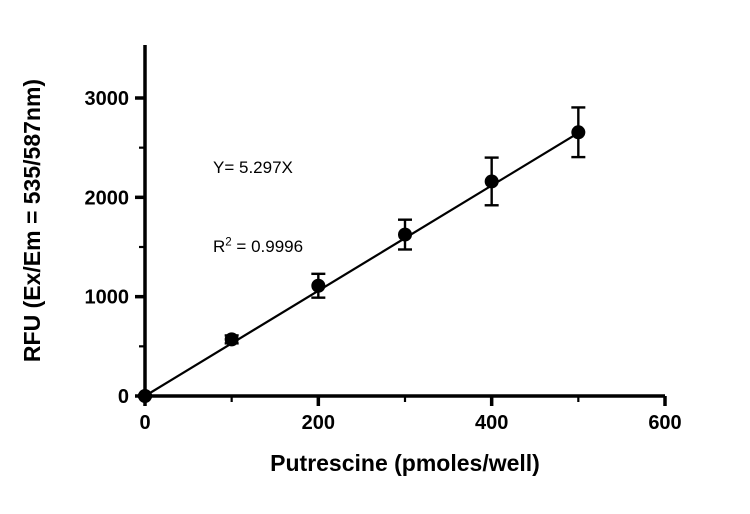 This screenshot has width=750, height=514. Describe the element at coordinates (107, 99) in the screenshot. I see `y-tick-label: 3000` at that location.